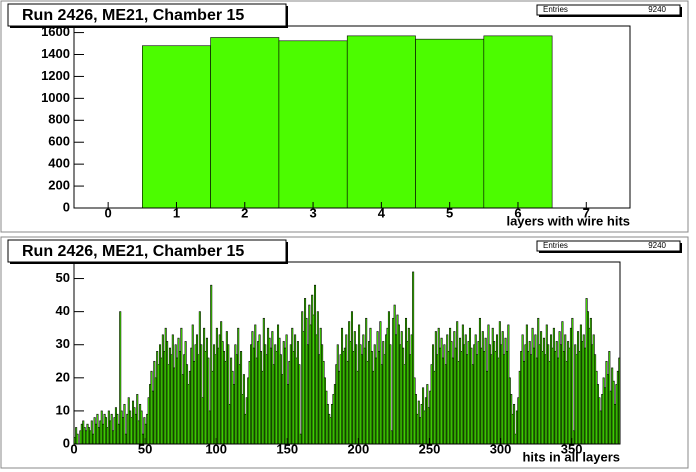  What do you see at coordinates (382, 212) in the screenshot?
I see `x-tick-label: 4` at bounding box center [382, 212].